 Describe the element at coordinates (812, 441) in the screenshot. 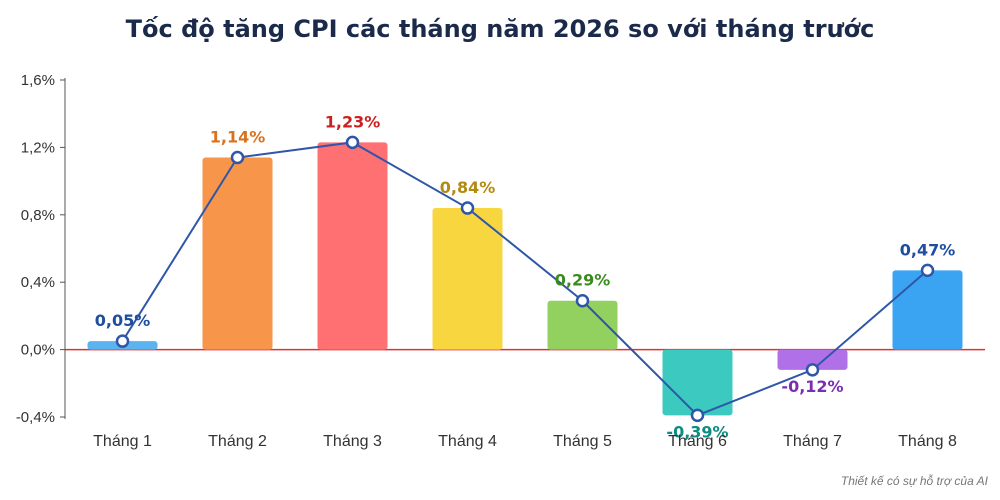

I see `category-label: Tháng 7` at that location.